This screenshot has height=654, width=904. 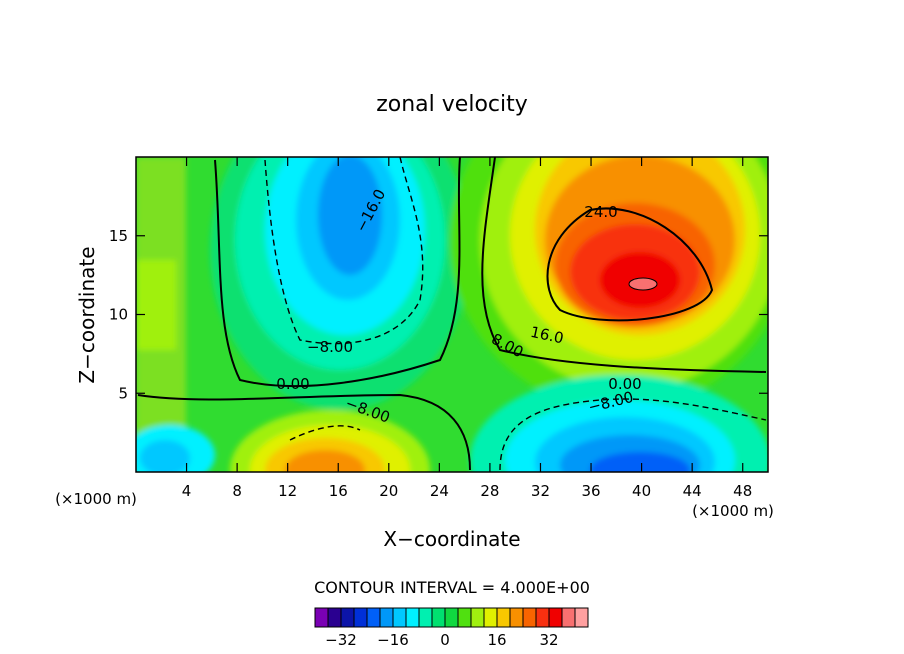 What do you see at coordinates (393, 640) in the screenshot?
I see `colorbar-tick-label: −16` at bounding box center [393, 640].